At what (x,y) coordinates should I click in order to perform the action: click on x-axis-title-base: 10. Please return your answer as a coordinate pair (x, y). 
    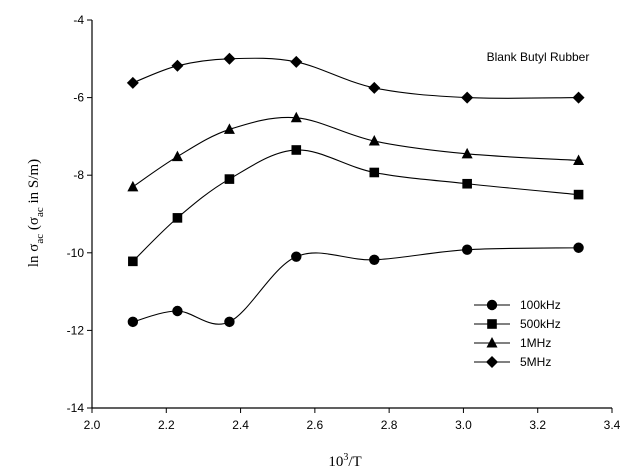
    Looking at the image, I should click on (335, 462).